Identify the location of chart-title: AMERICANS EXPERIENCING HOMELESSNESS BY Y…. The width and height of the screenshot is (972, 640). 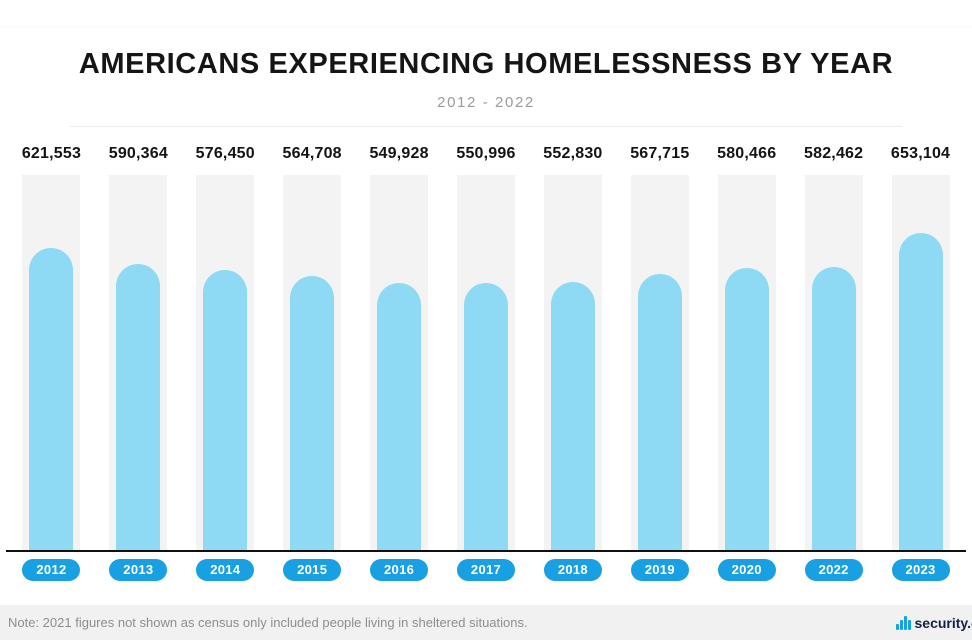
(486, 64).